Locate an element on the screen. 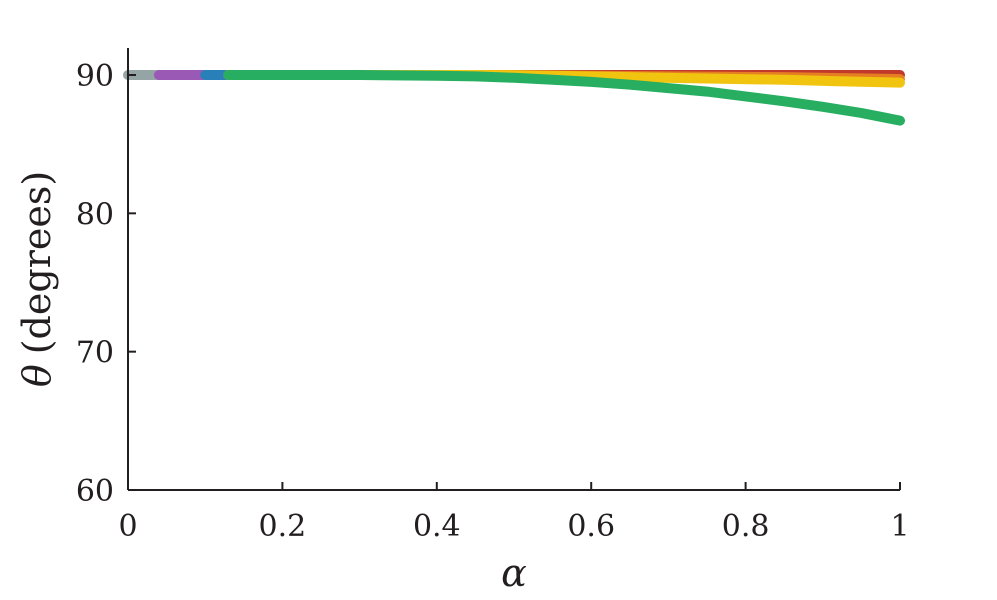  y-tick-label: 70 is located at coordinates (95, 353).